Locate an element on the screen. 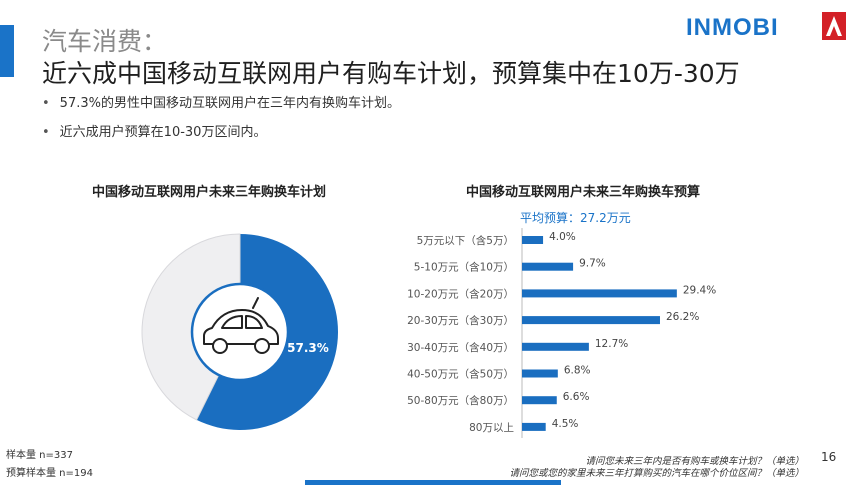 This screenshot has height=485, width=862. page-title-line1: 汽车消费： is located at coordinates (105, 41).